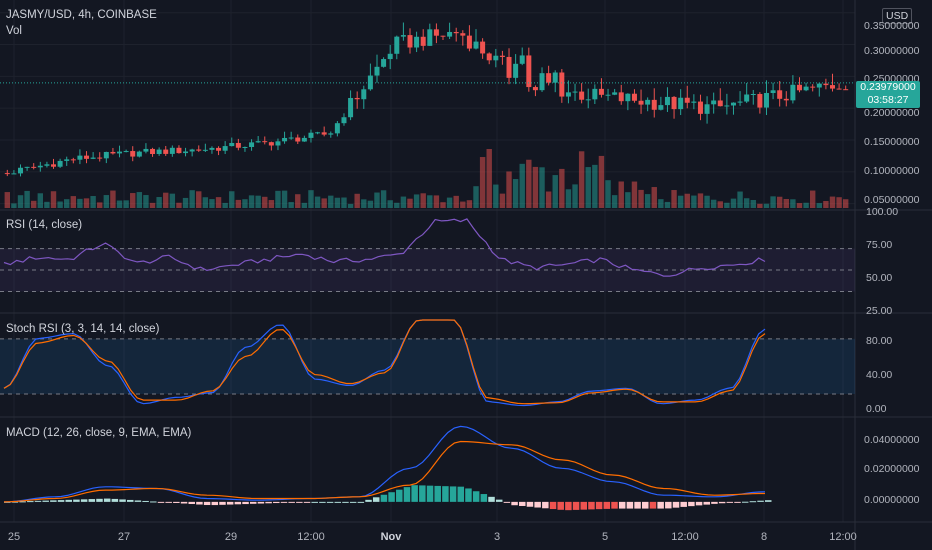 This screenshot has width=932, height=550. I want to click on currency-button: USD, so click(897, 16).